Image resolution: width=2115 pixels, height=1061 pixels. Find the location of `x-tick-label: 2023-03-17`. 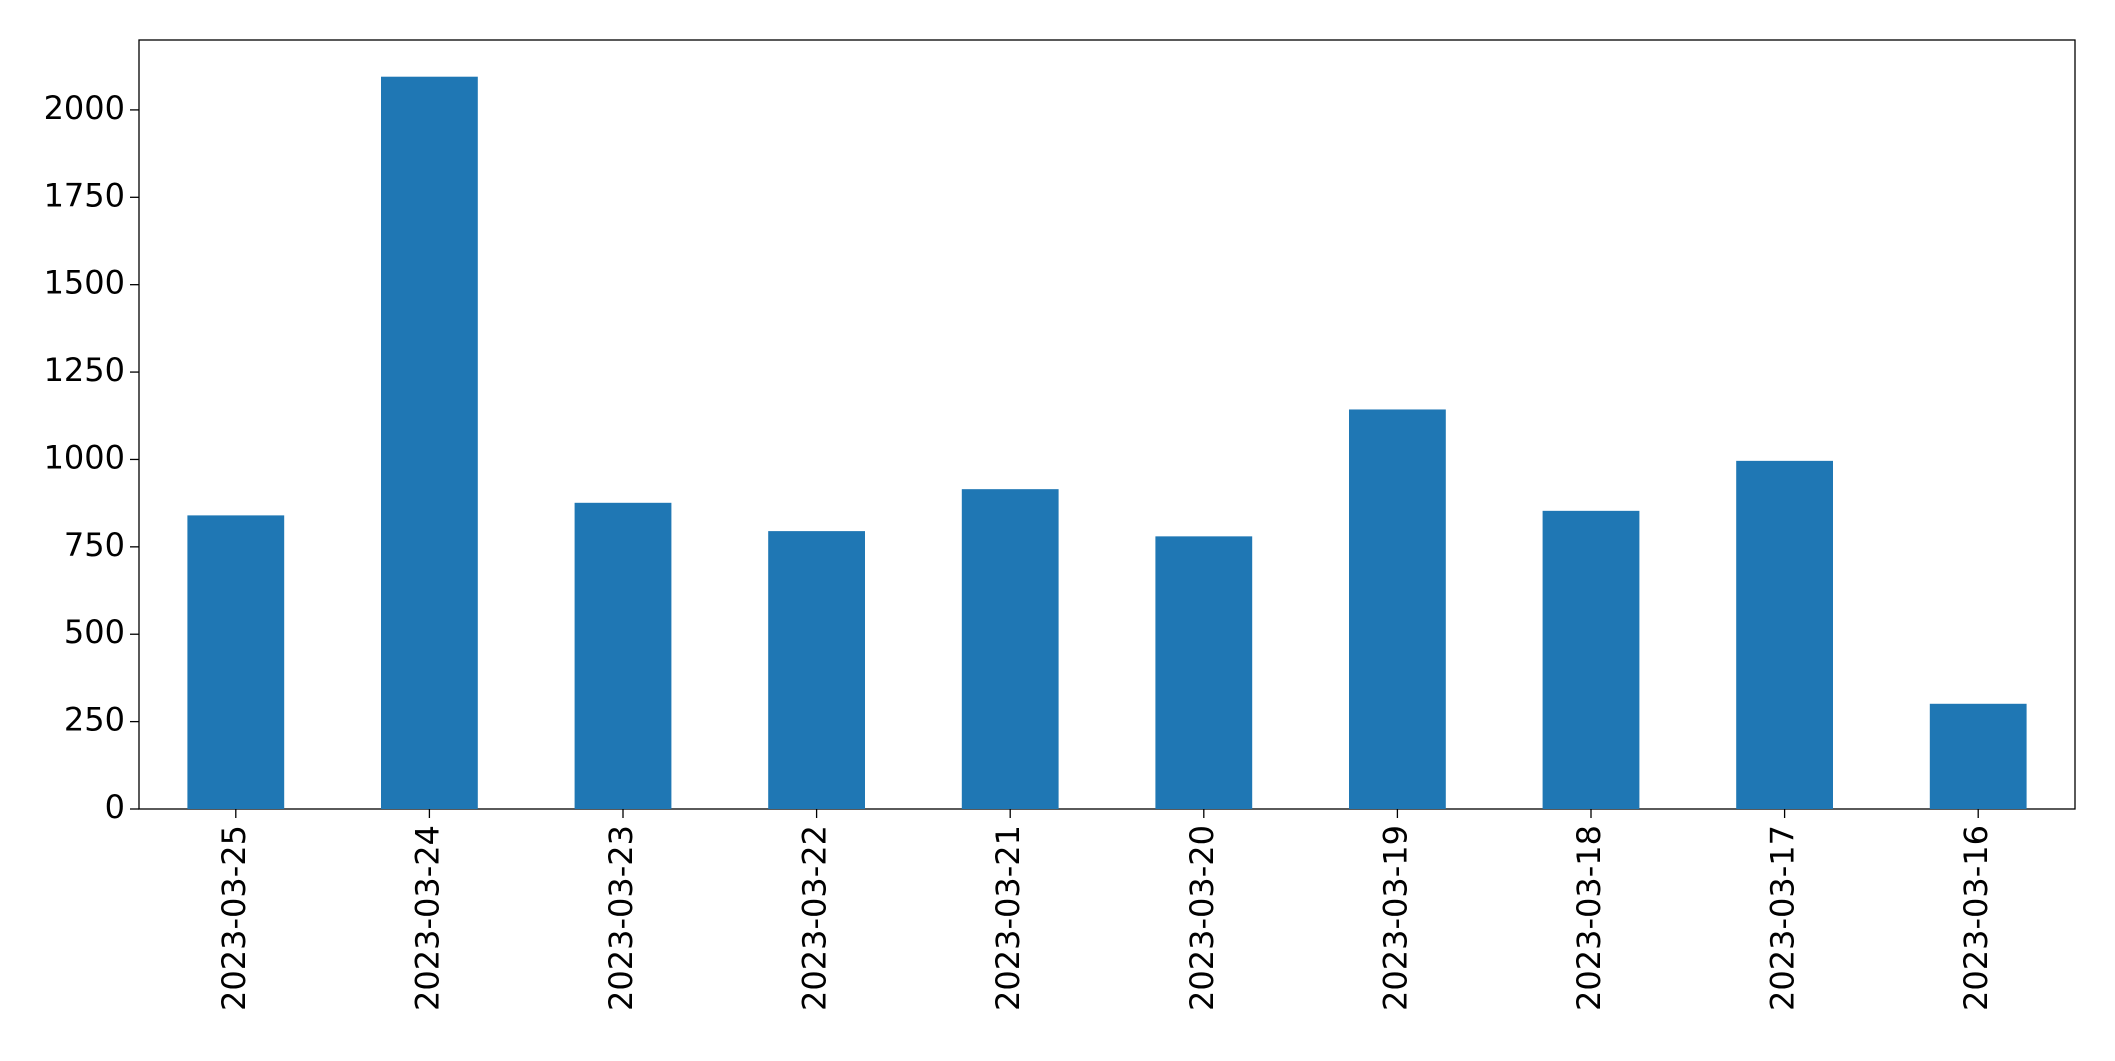

x-tick-label: 2023-03-17 is located at coordinates (1783, 918).